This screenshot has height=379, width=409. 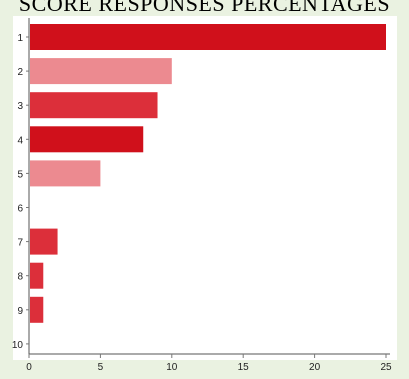 What do you see at coordinates (204, 8) in the screenshot?
I see `chart-title: SCORE RESPONSES PERCENTAGES` at bounding box center [204, 8].